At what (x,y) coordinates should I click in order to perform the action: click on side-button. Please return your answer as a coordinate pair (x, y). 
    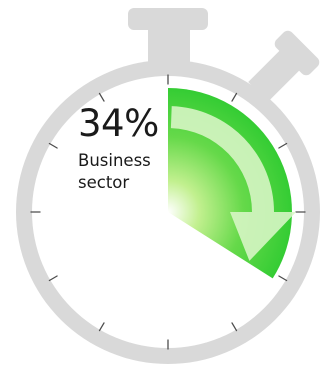
    Looking at the image, I should click on (284, 66).